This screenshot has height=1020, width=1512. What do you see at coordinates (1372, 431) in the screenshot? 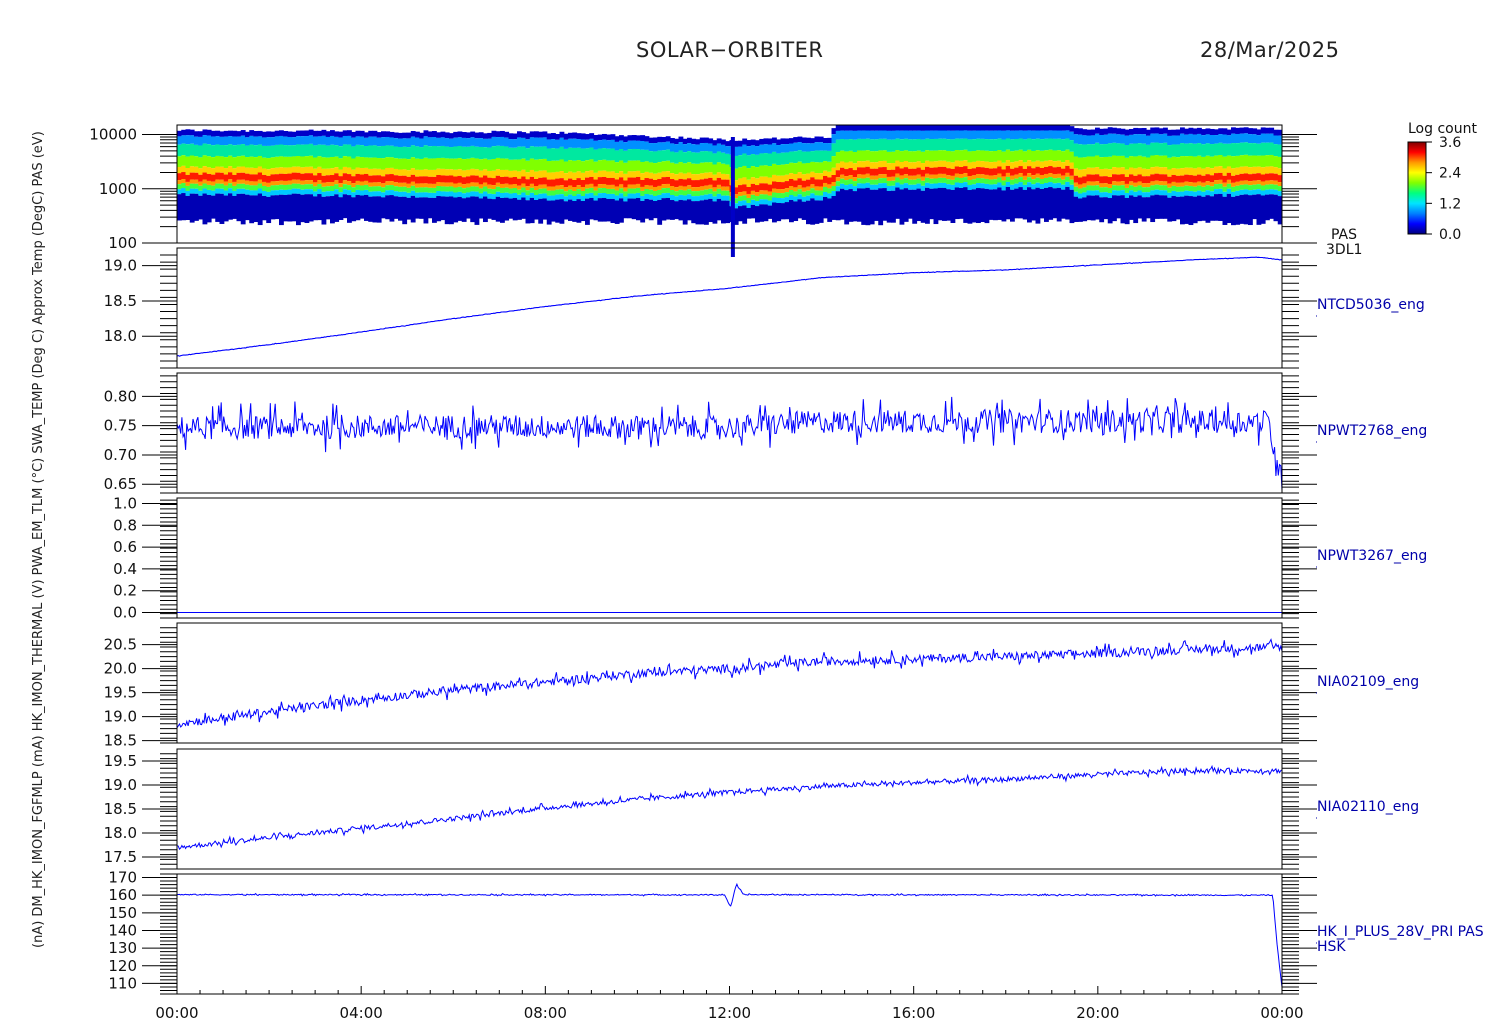
I see `panel-label: NPWT2768_eng` at bounding box center [1372, 431].